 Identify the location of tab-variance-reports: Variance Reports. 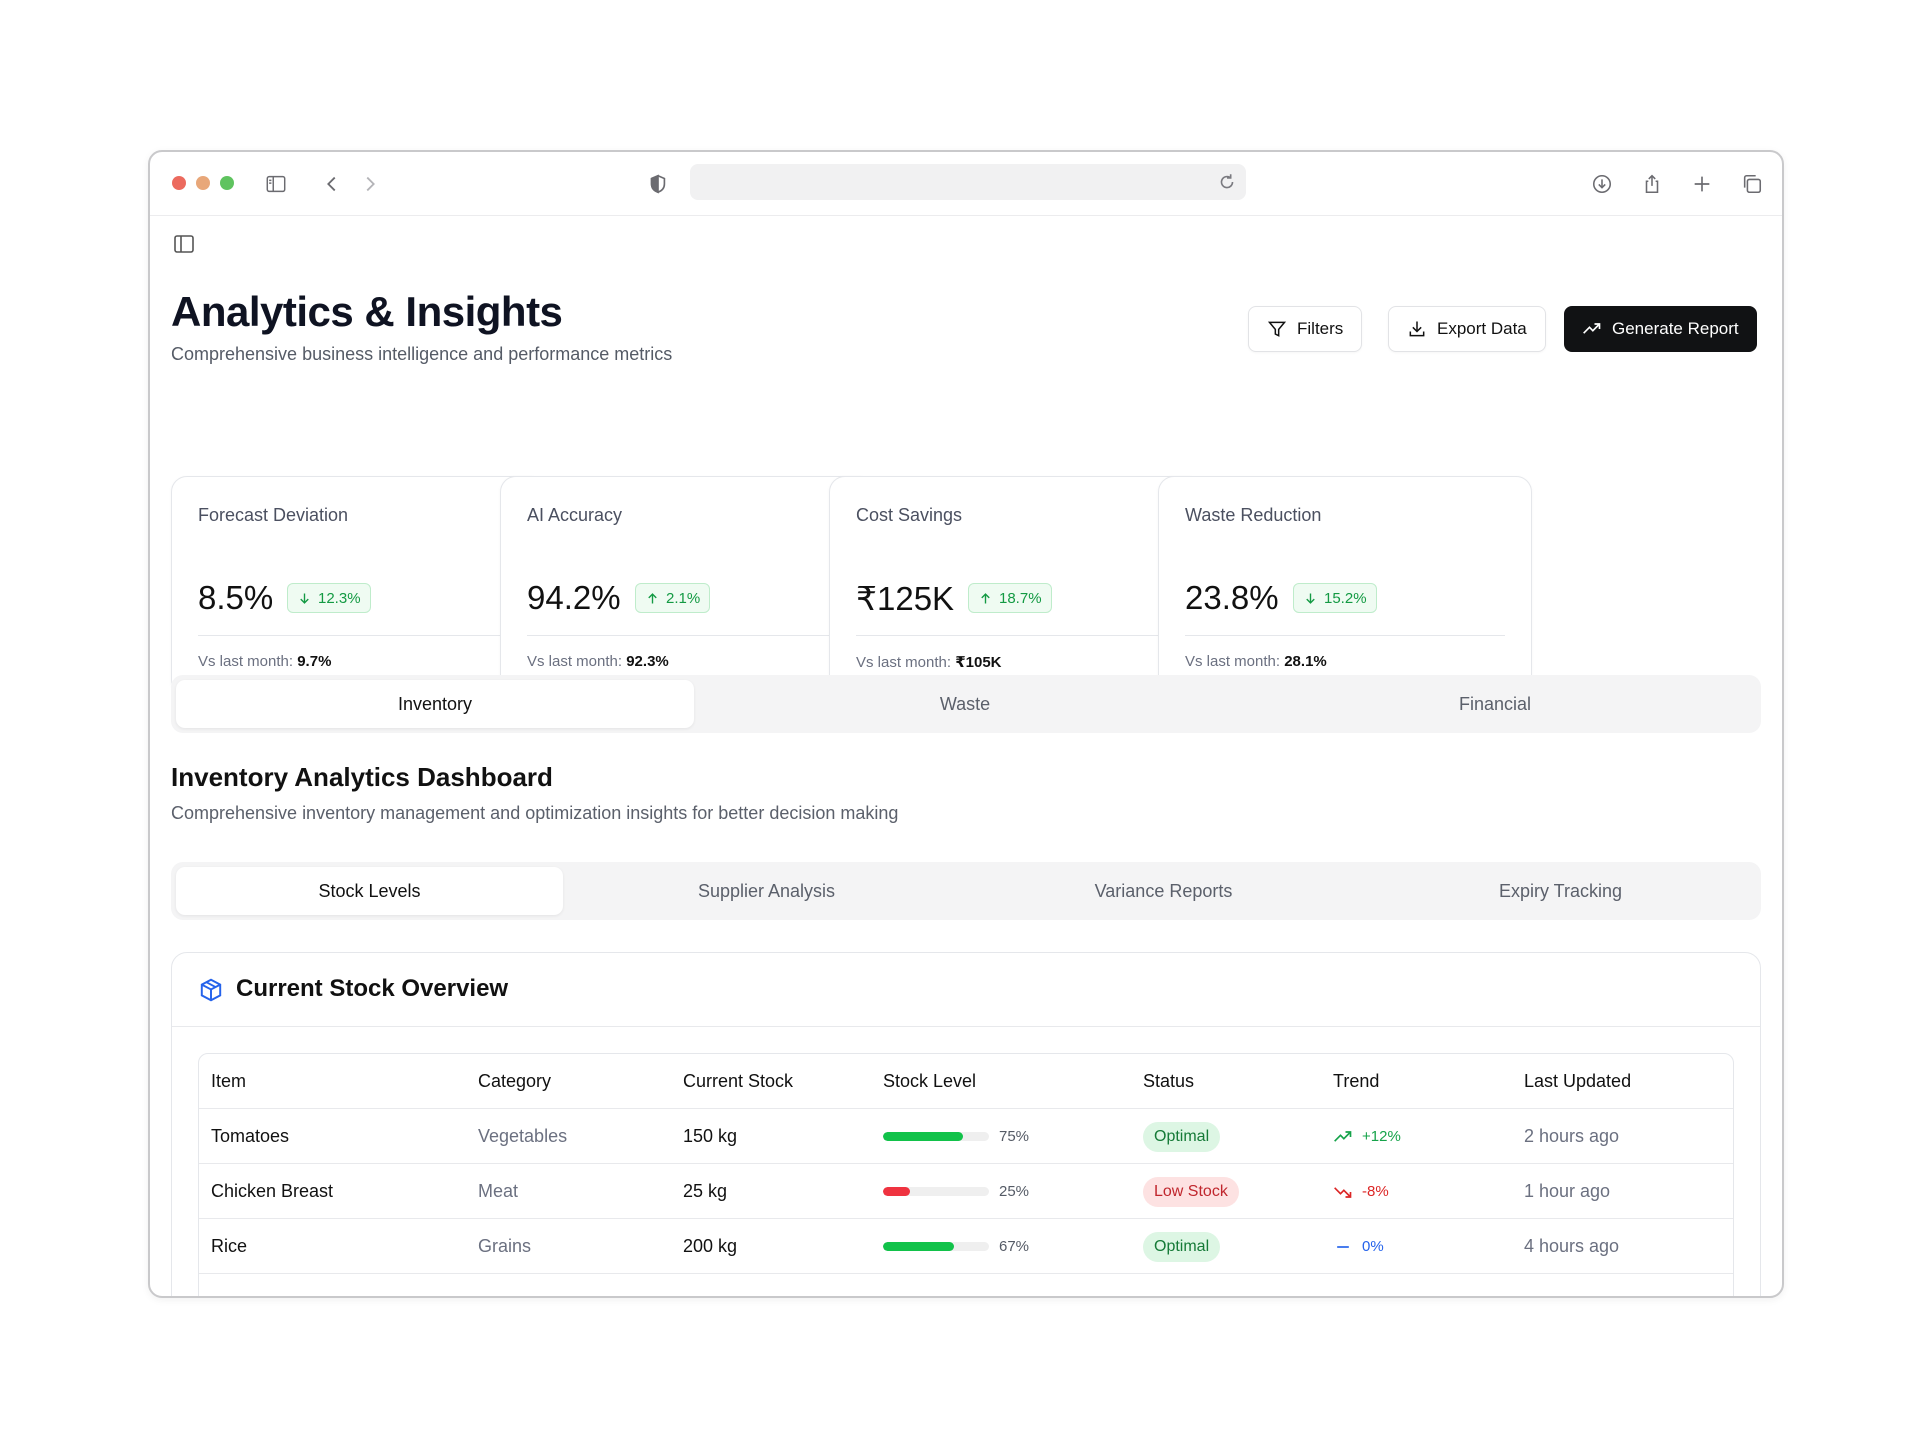
(1163, 890).